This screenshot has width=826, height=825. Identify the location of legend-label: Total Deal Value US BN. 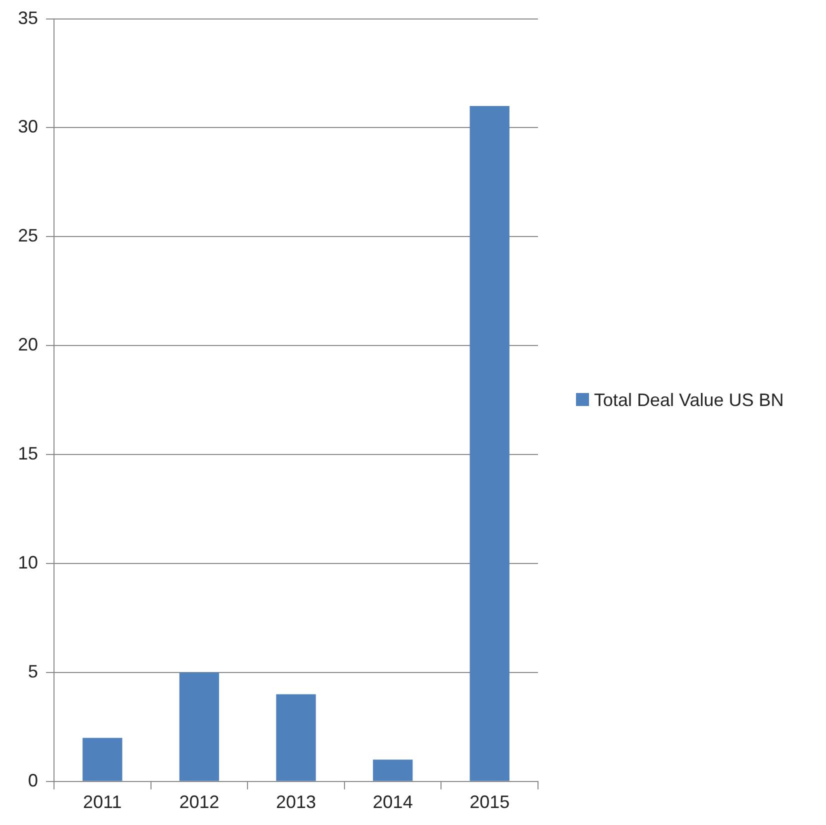
(689, 400).